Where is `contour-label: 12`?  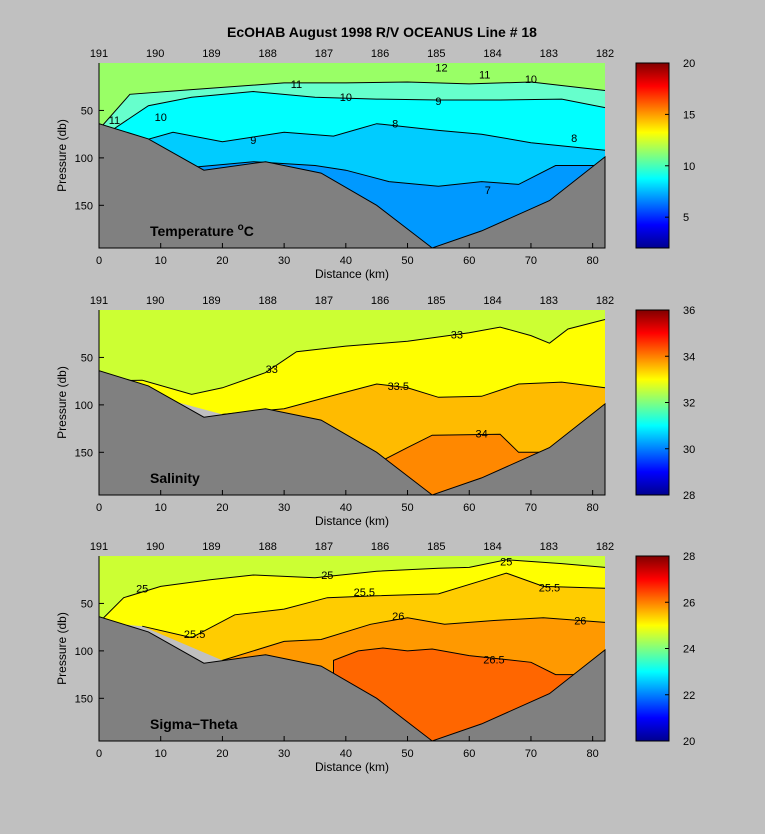
contour-label: 12 is located at coordinates (441, 69).